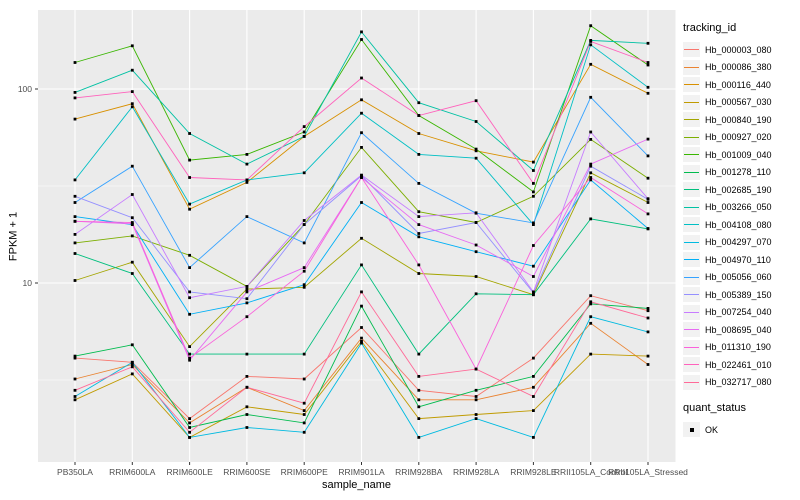 Image resolution: width=800 pixels, height=500 pixels. What do you see at coordinates (738, 347) in the screenshot?
I see `legend-item-label: Hb_011310_190` at bounding box center [738, 347].